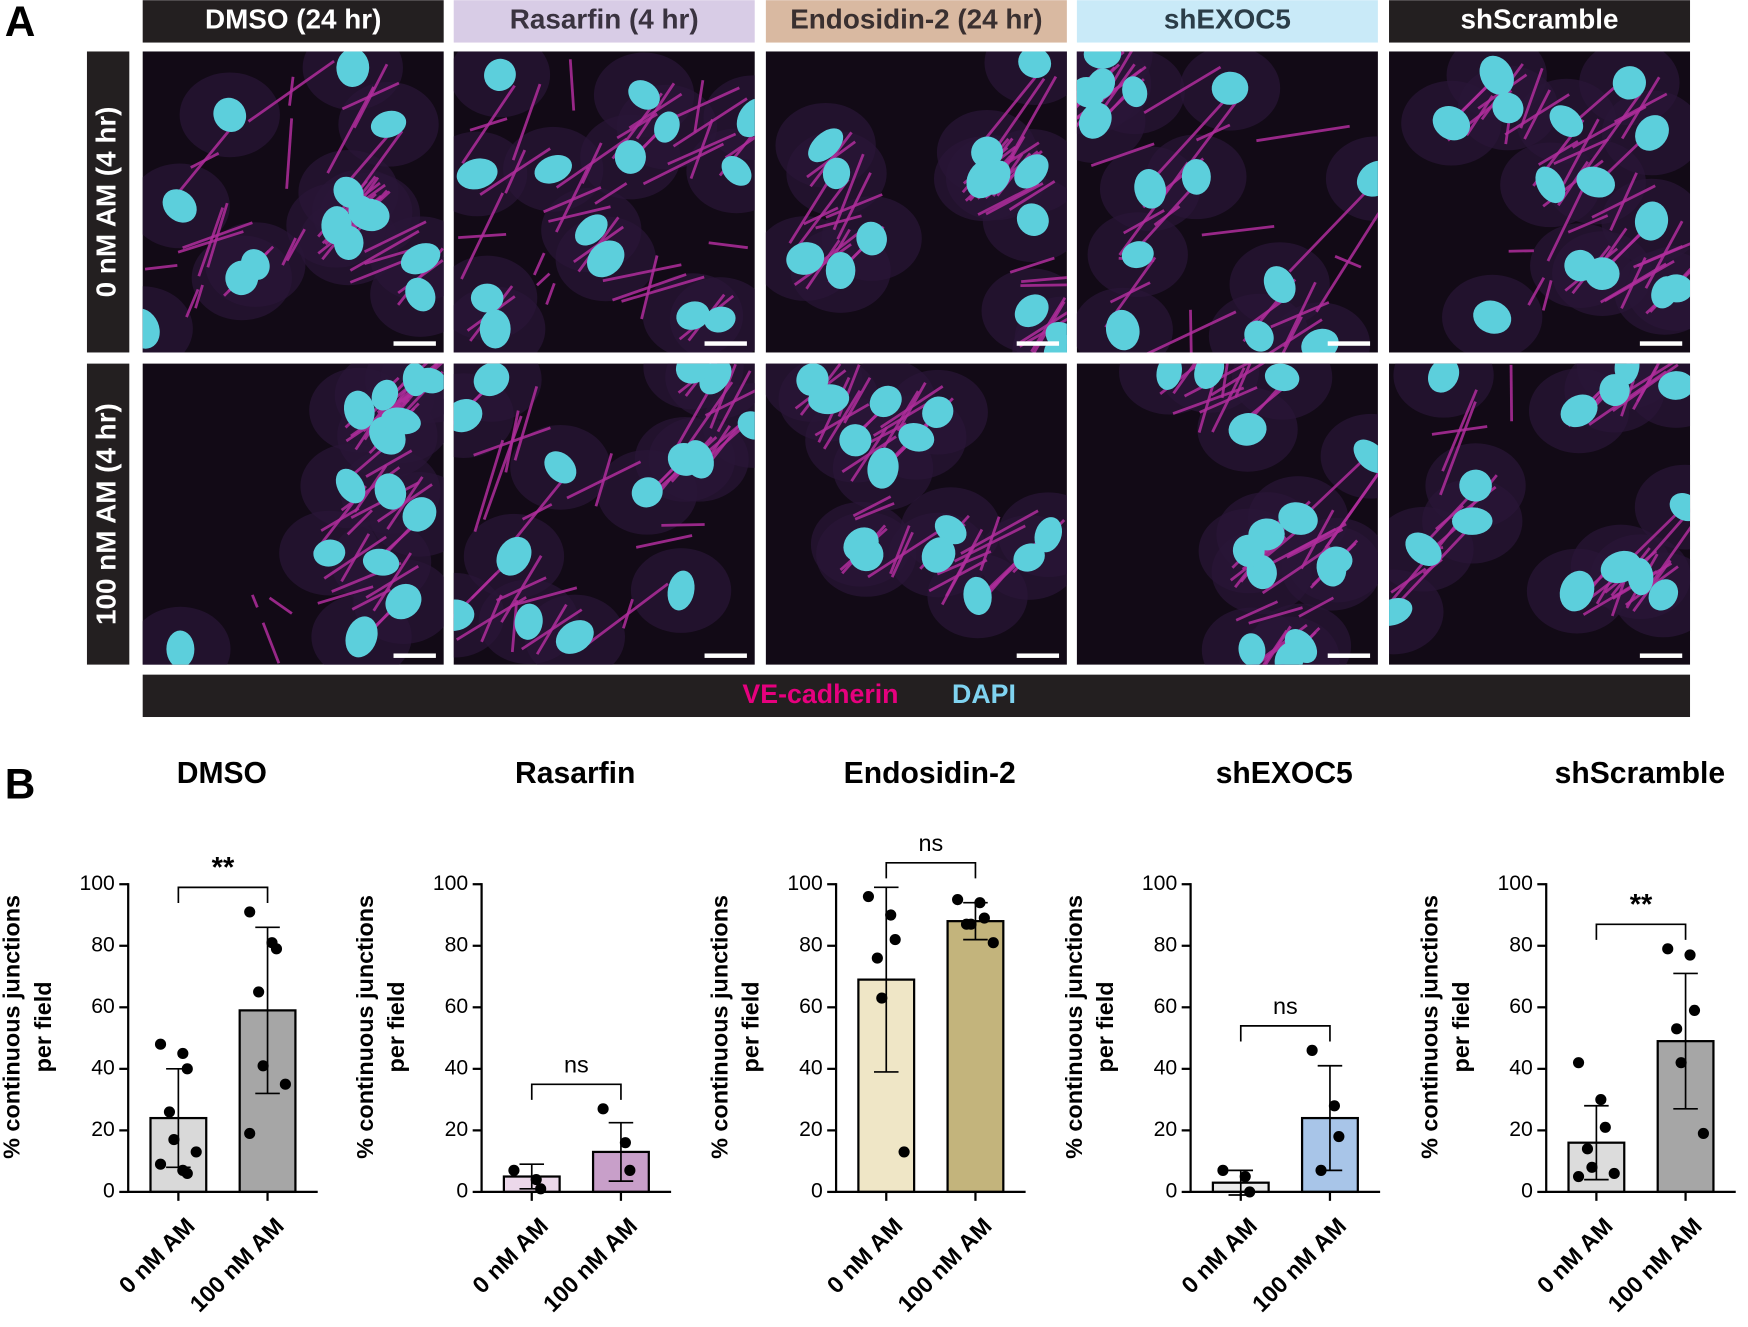 This screenshot has width=1748, height=1327. Describe the element at coordinates (604, 19) in the screenshot. I see `column-header-label: Rasarfin (4 hr)` at that location.